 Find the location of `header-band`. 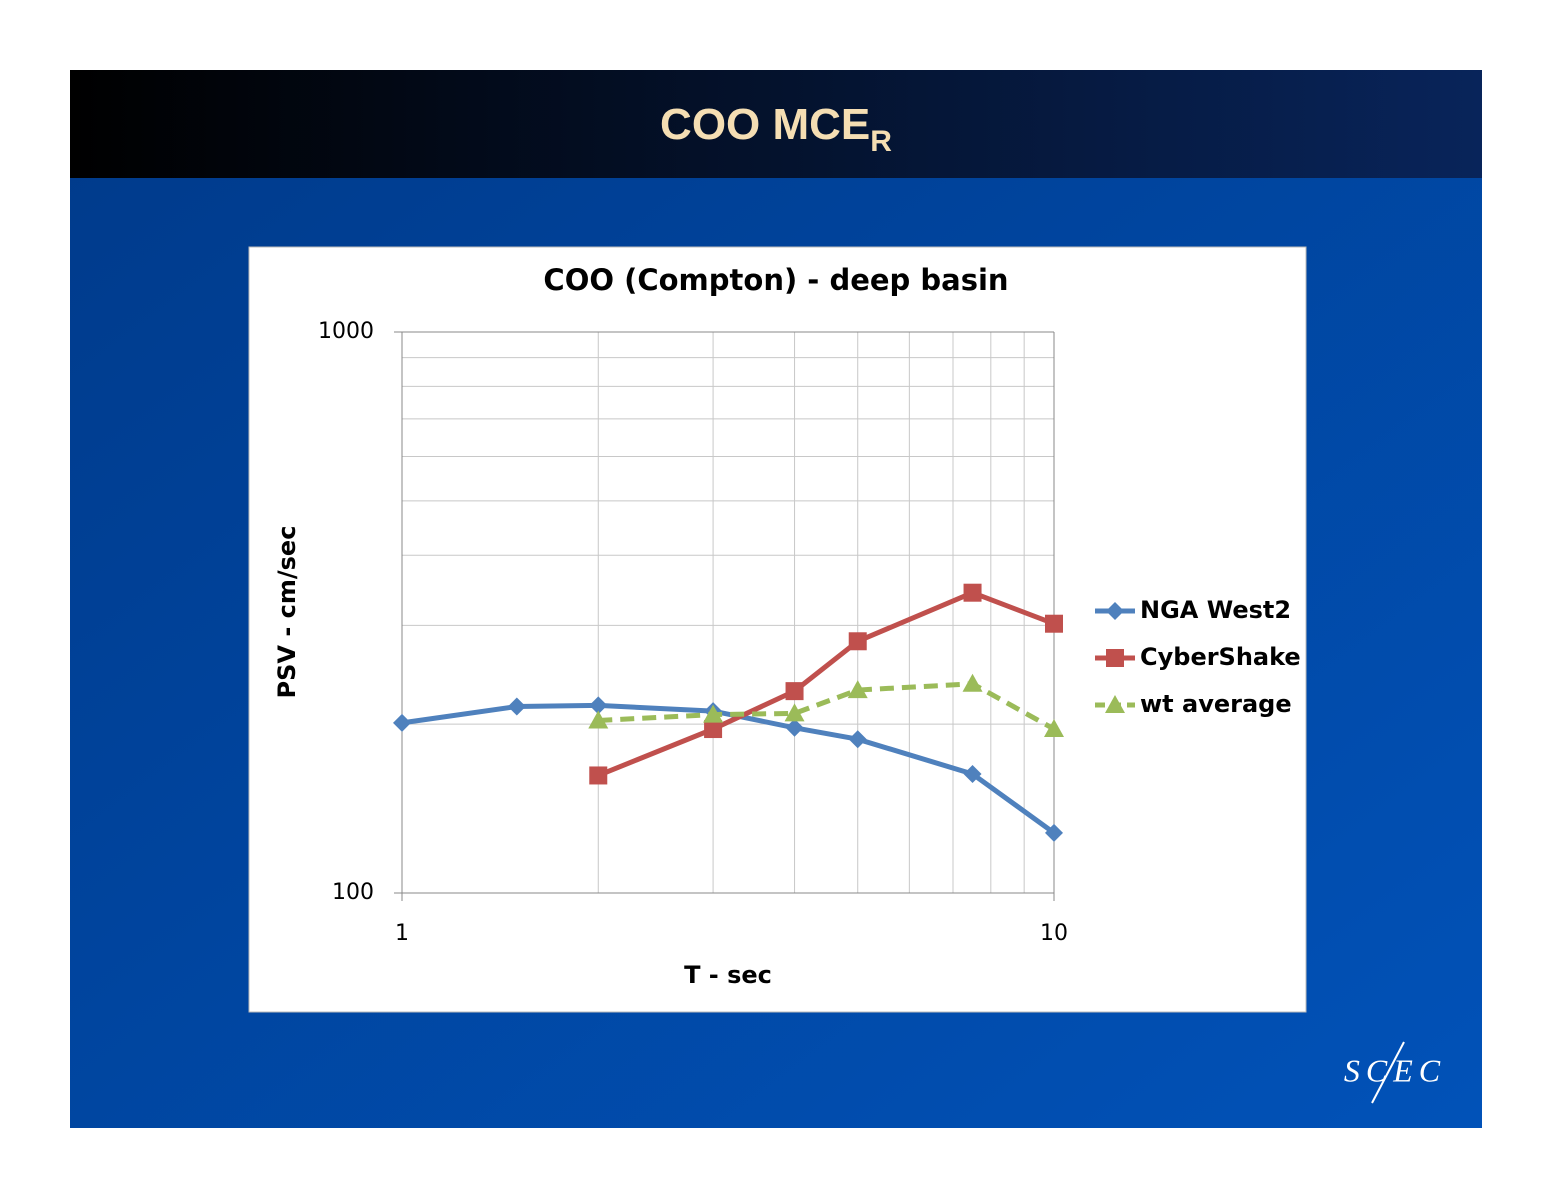

header-band is located at coordinates (776, 124).